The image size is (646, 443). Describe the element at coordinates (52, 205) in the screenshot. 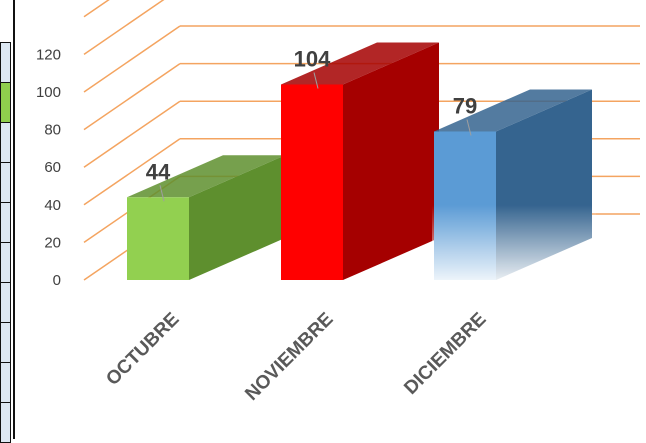

I see `y-tick-label: 40` at that location.